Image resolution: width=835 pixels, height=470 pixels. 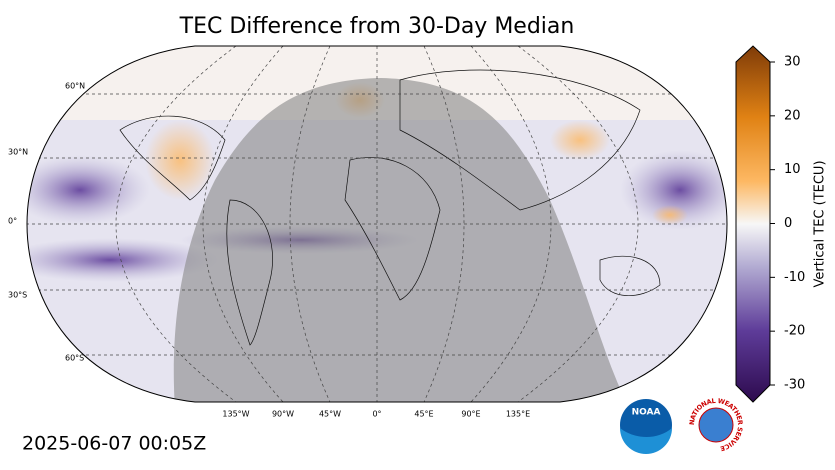 I want to click on lon-label: 135°W, so click(x=235, y=414).